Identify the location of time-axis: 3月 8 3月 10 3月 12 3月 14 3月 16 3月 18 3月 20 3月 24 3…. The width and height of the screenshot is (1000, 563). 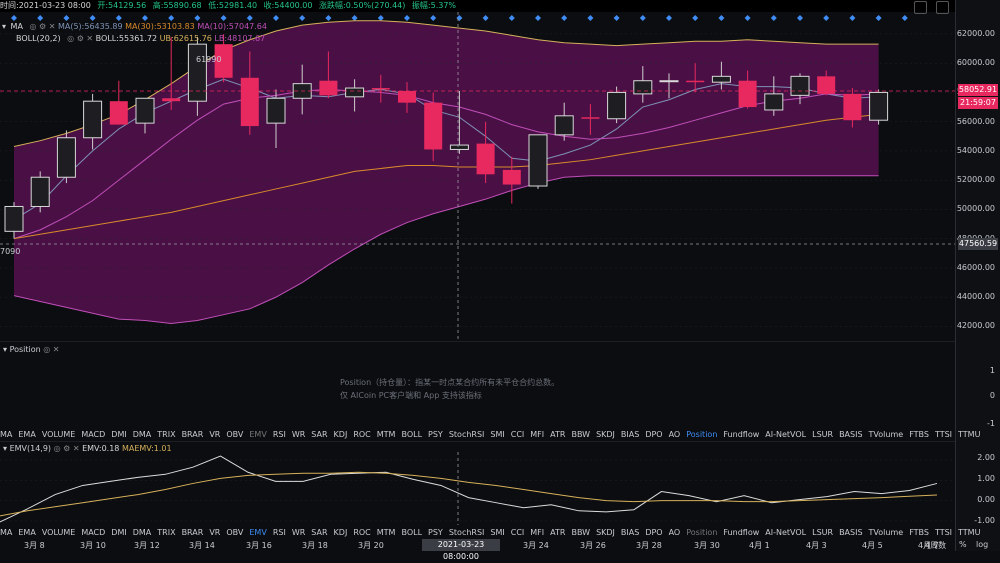
(477, 545).